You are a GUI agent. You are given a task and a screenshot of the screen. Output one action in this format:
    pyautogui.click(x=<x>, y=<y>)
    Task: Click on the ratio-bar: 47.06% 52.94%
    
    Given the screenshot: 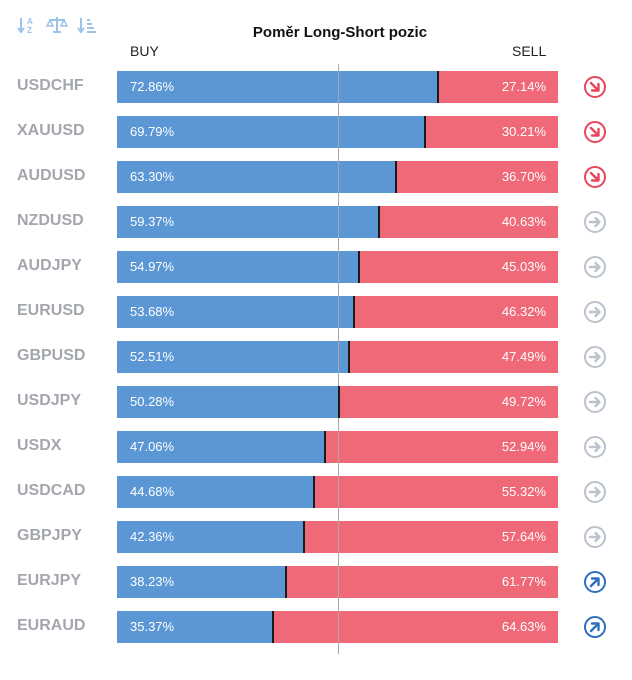 What is the action you would take?
    pyautogui.click(x=337, y=447)
    